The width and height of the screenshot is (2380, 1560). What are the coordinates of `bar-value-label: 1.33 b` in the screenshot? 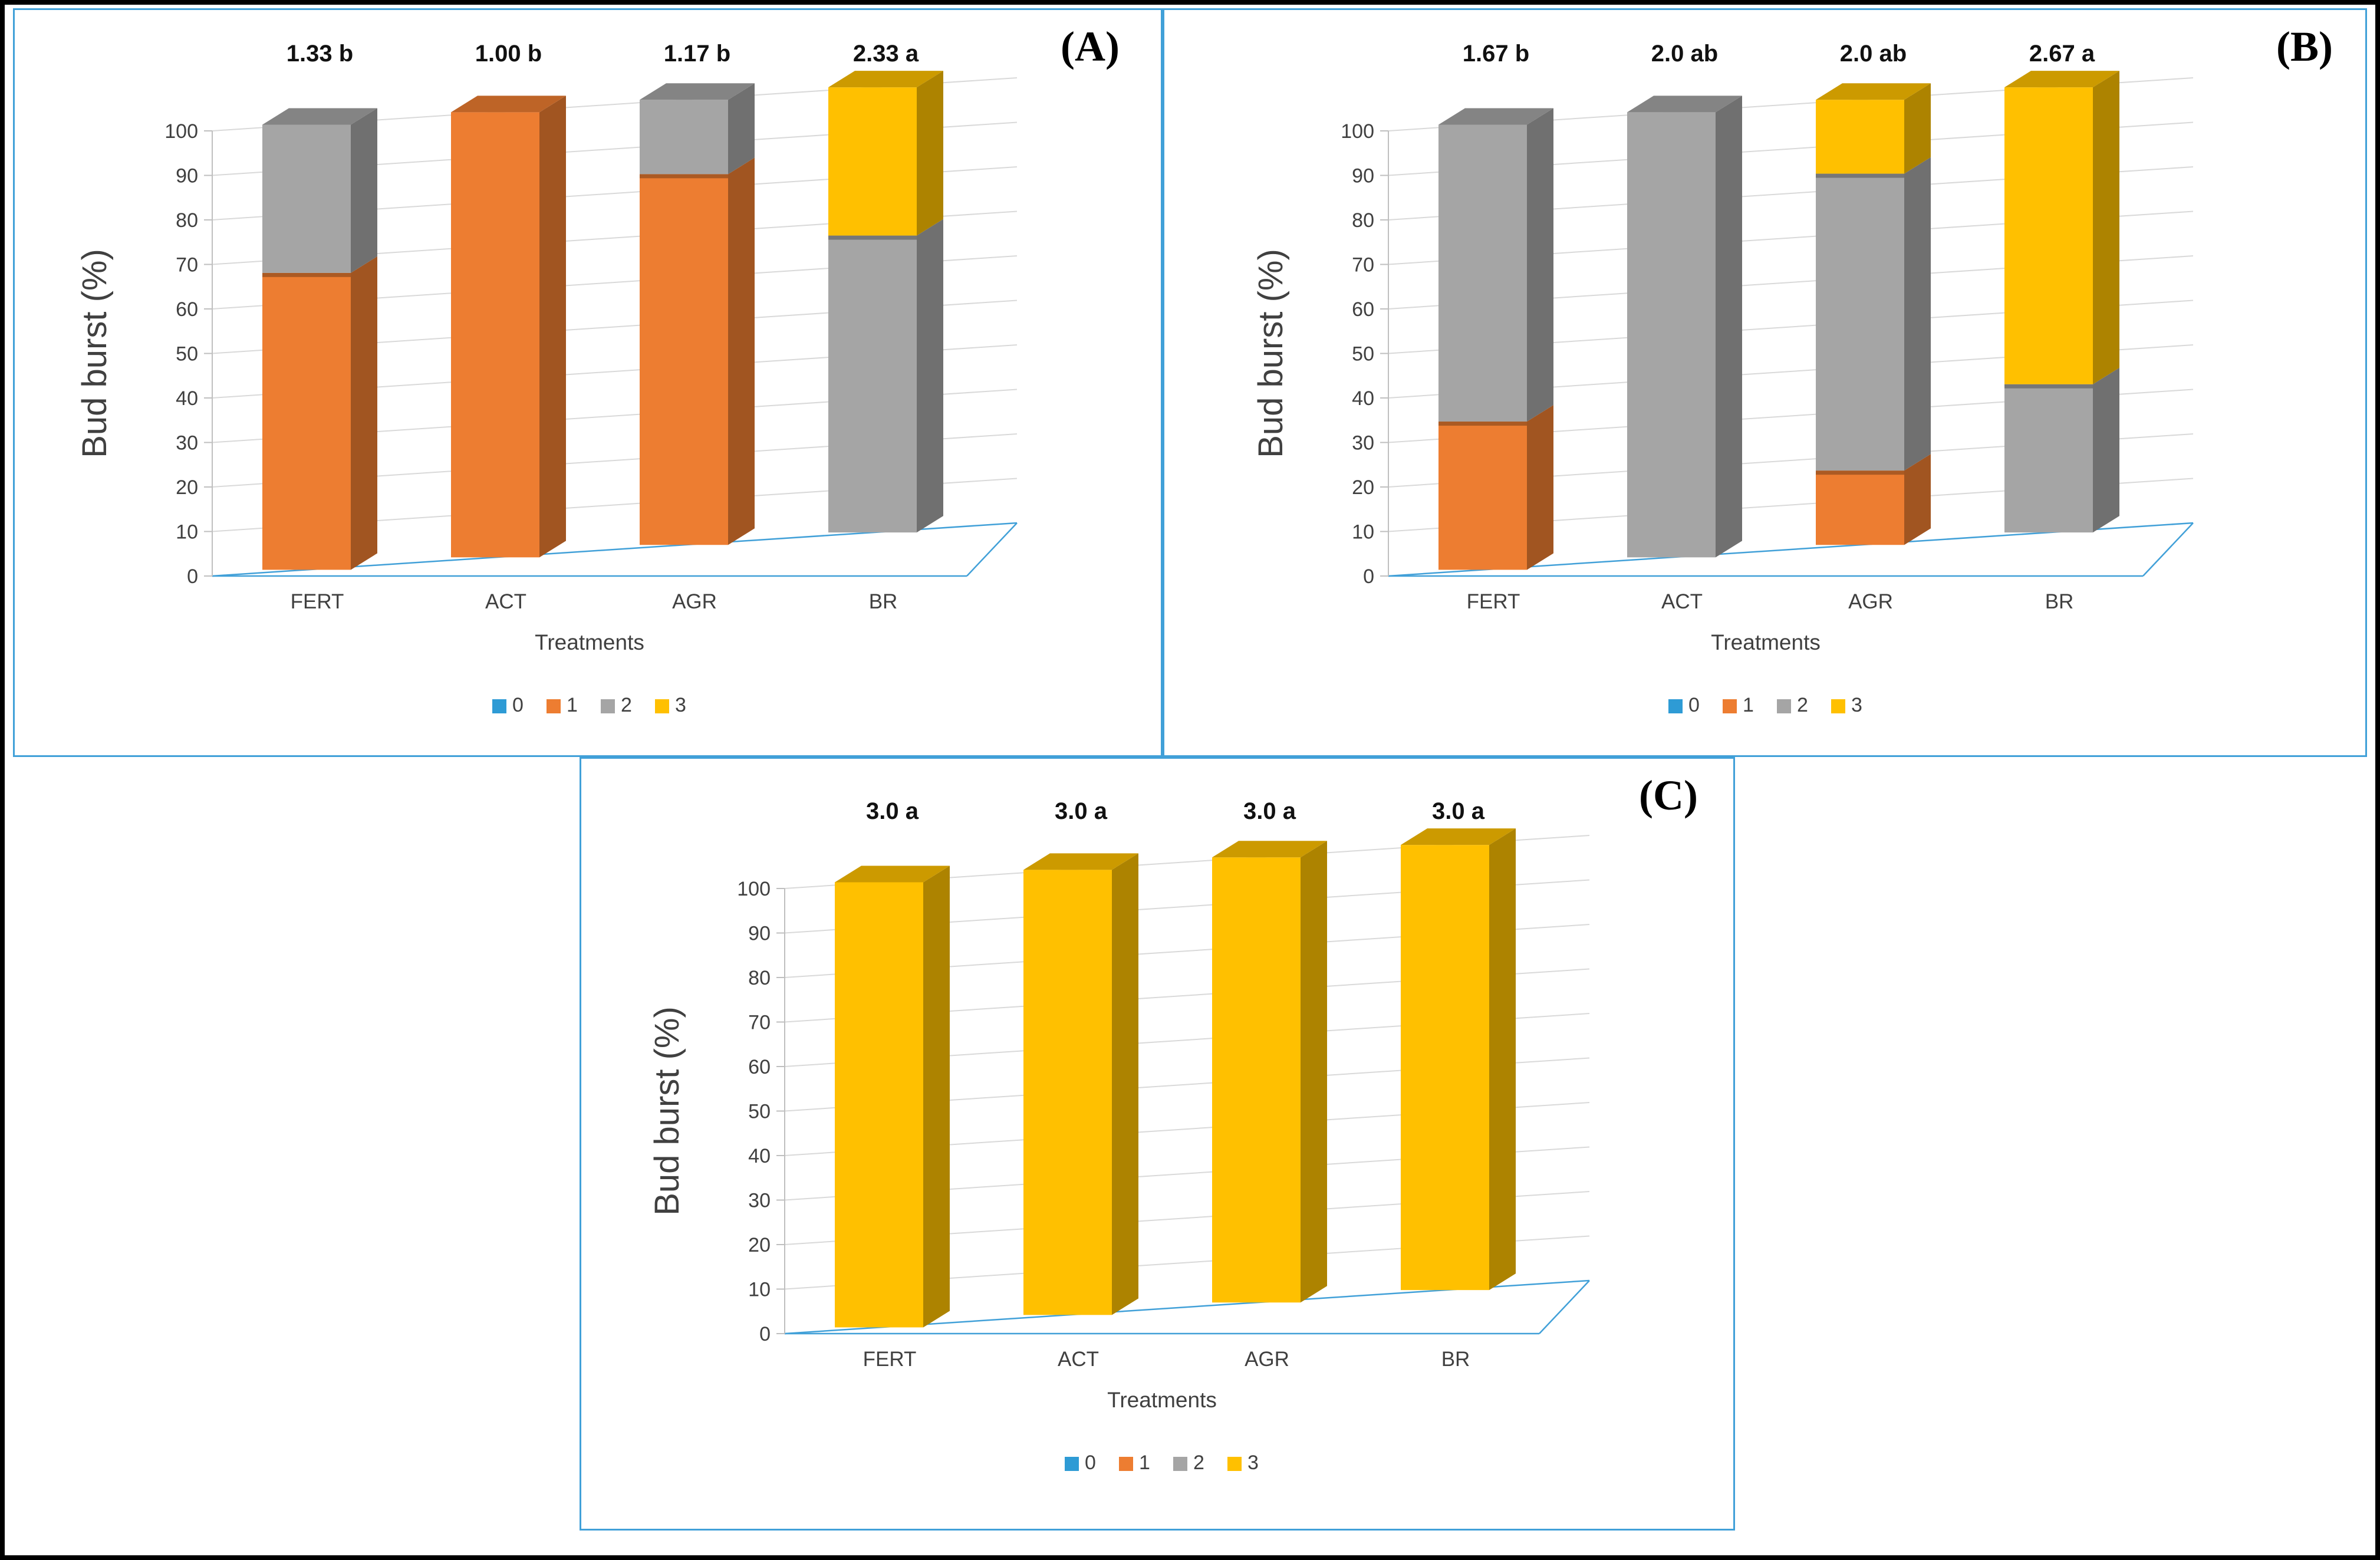 It's located at (320, 54).